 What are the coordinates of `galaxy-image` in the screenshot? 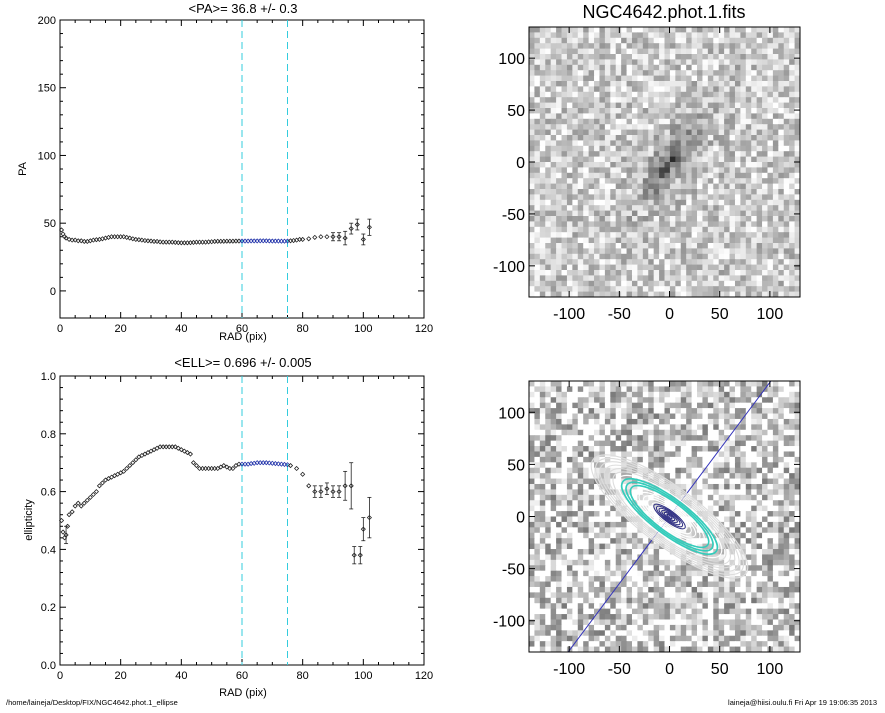 It's located at (665, 162).